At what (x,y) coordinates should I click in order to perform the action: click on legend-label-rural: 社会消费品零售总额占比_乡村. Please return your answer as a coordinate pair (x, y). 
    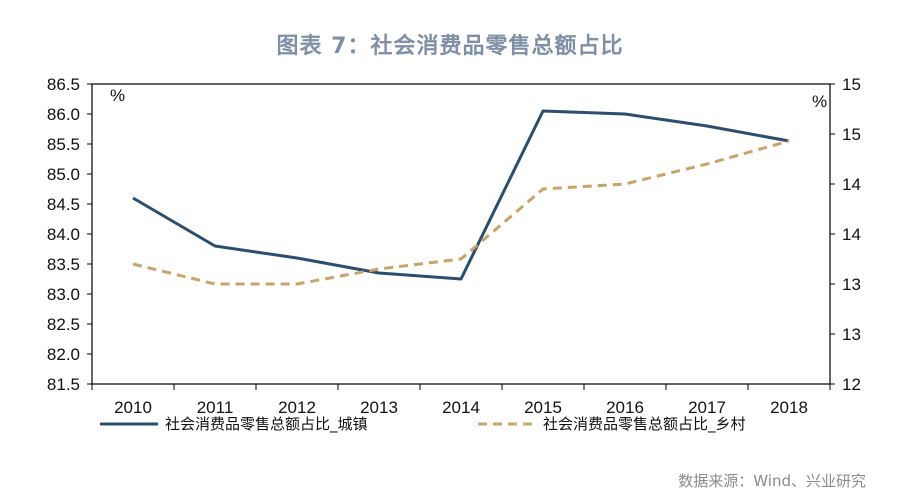
    Looking at the image, I should click on (644, 424).